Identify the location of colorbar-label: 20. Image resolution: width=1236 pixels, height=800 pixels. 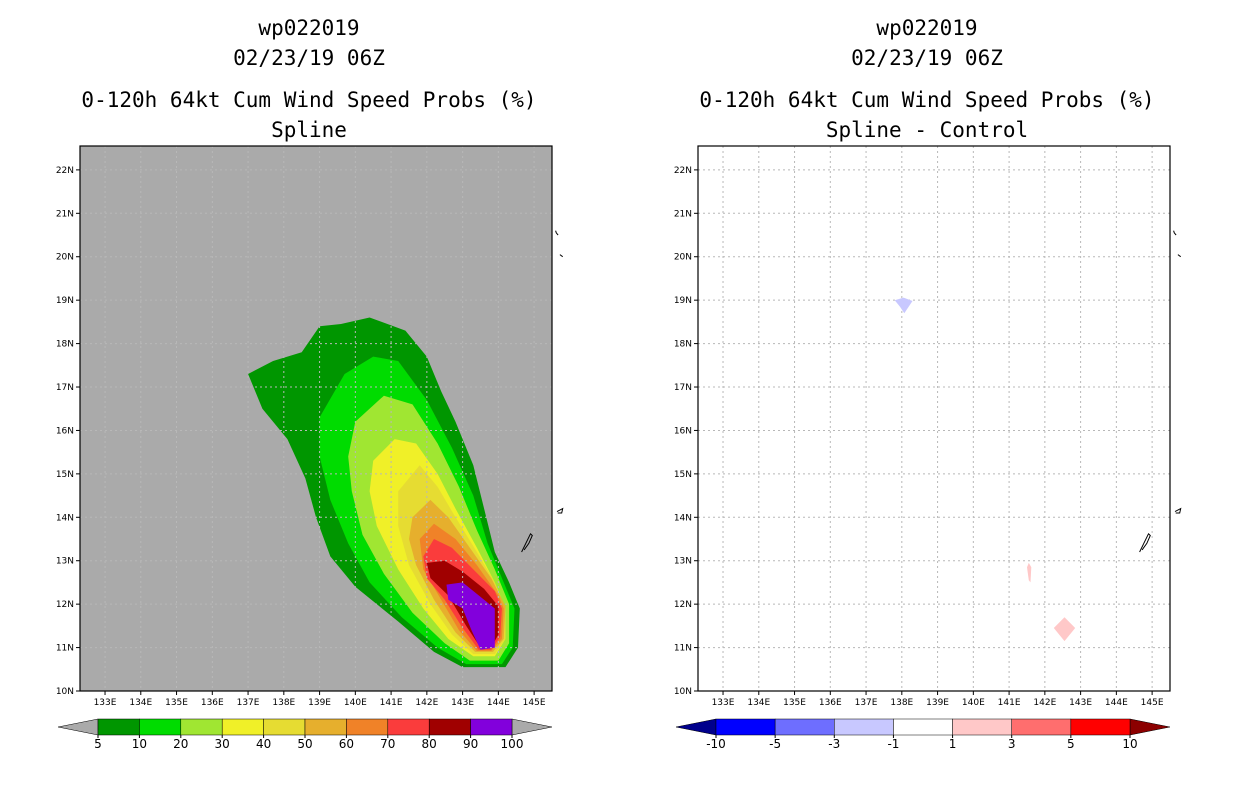
(180, 744).